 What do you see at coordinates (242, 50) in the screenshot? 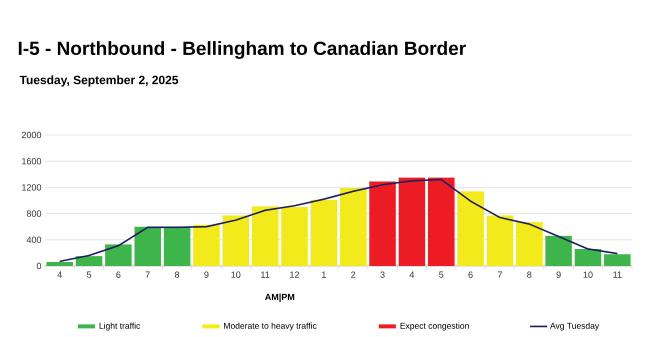
I see `chart-title: I-5 - Northbound - Bellingham to Canadian Border` at bounding box center [242, 50].